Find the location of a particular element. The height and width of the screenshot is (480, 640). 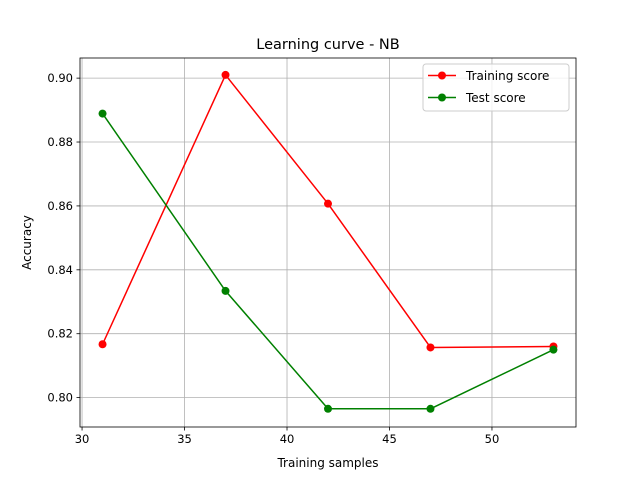

y-tick-label: 0.86 is located at coordinates (60, 206).